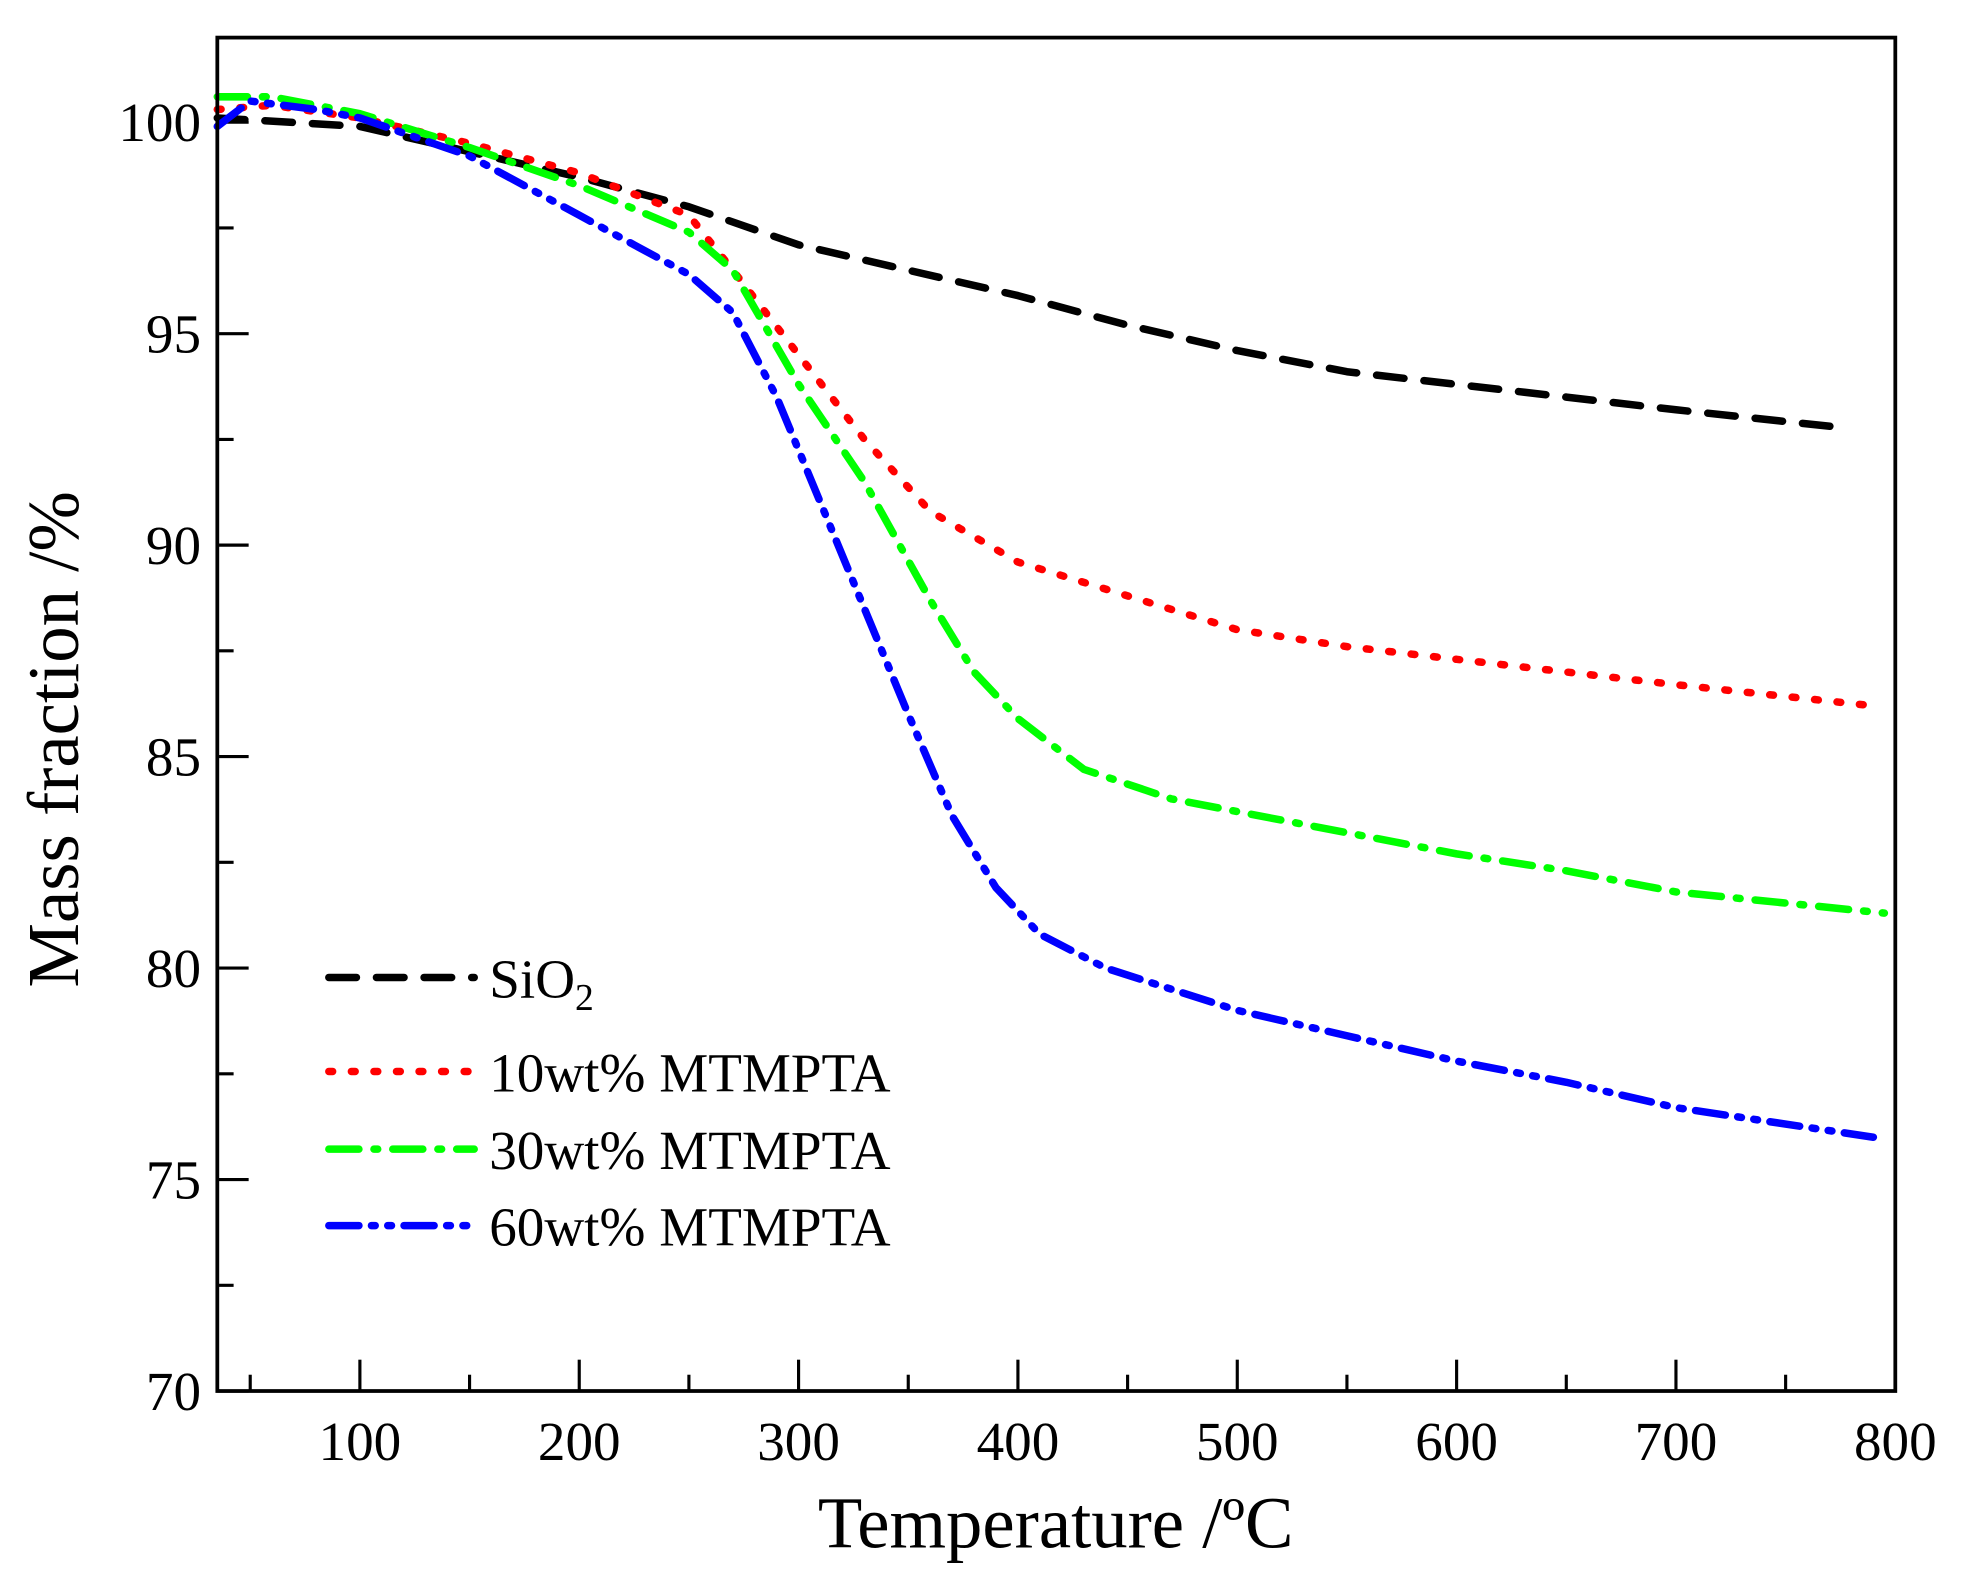  I want to click on x-tick-label: 400, so click(1018, 1441).